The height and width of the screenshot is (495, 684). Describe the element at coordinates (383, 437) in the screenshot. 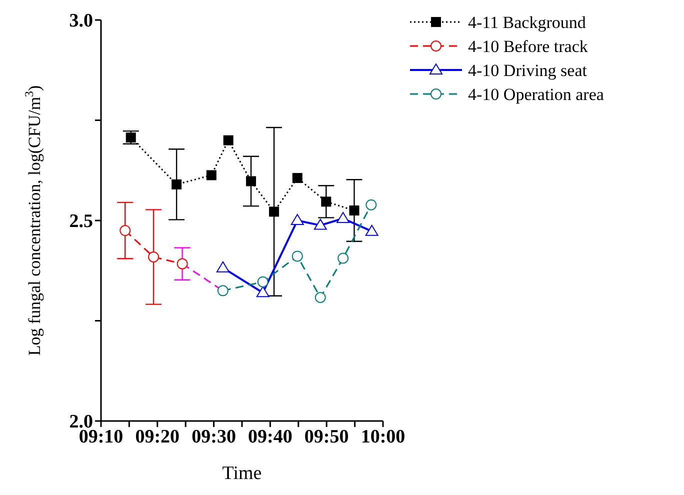

I see `x-tick-label: 10:00` at that location.